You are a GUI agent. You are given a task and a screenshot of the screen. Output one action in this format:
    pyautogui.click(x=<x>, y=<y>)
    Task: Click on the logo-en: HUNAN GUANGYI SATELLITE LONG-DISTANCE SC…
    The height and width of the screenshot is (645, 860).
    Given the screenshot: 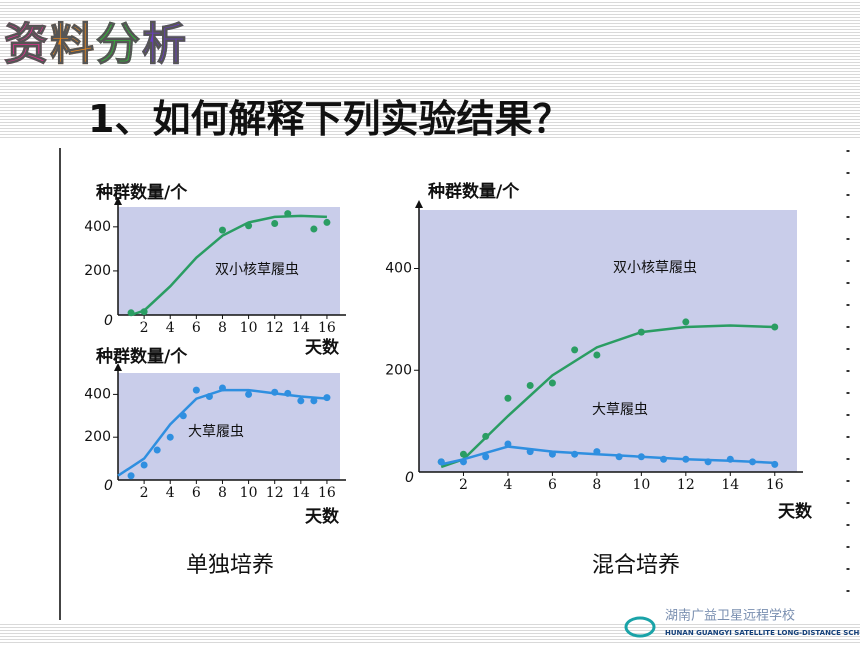 What is the action you would take?
    pyautogui.click(x=762, y=633)
    